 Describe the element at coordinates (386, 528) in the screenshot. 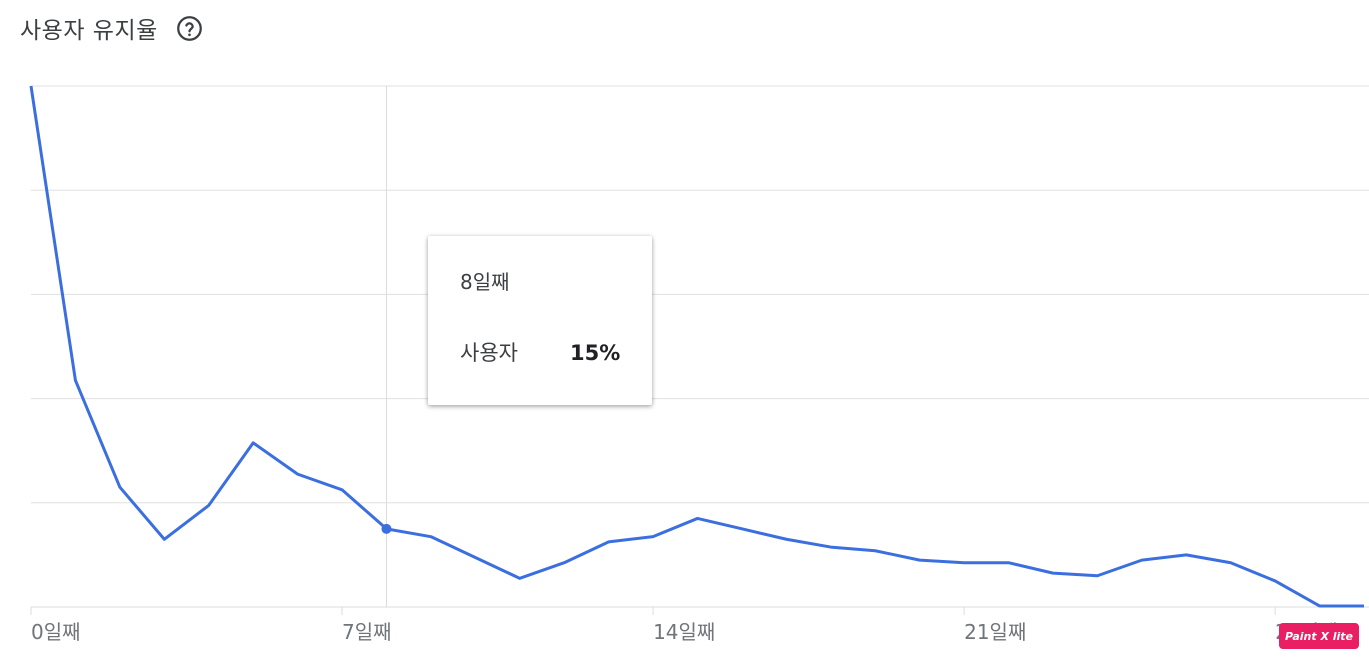

I see `hover-point` at that location.